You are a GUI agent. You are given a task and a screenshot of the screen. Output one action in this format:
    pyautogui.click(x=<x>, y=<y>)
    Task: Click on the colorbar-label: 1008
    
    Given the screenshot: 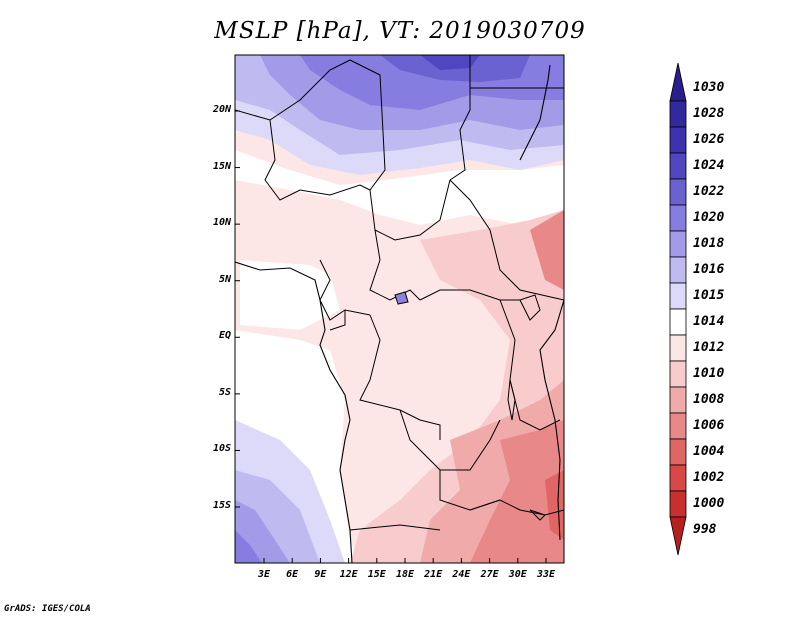 What is the action you would take?
    pyautogui.click(x=709, y=399)
    